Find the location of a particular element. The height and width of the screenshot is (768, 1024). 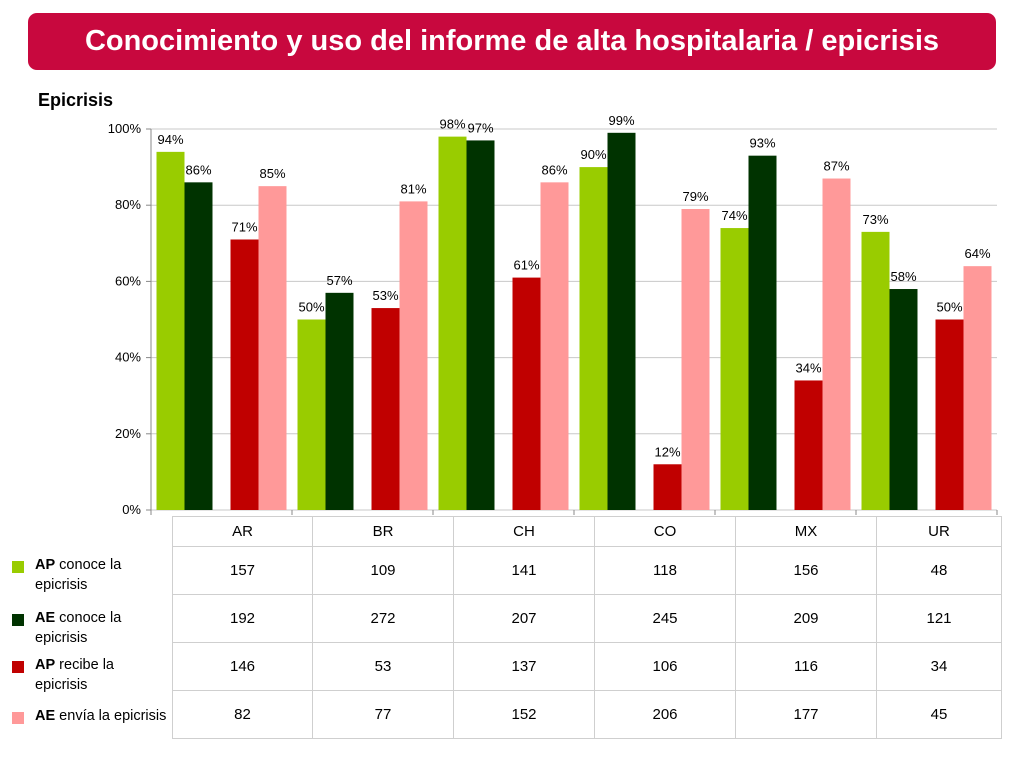

bar-ar-s3 is located at coordinates (244, 375).